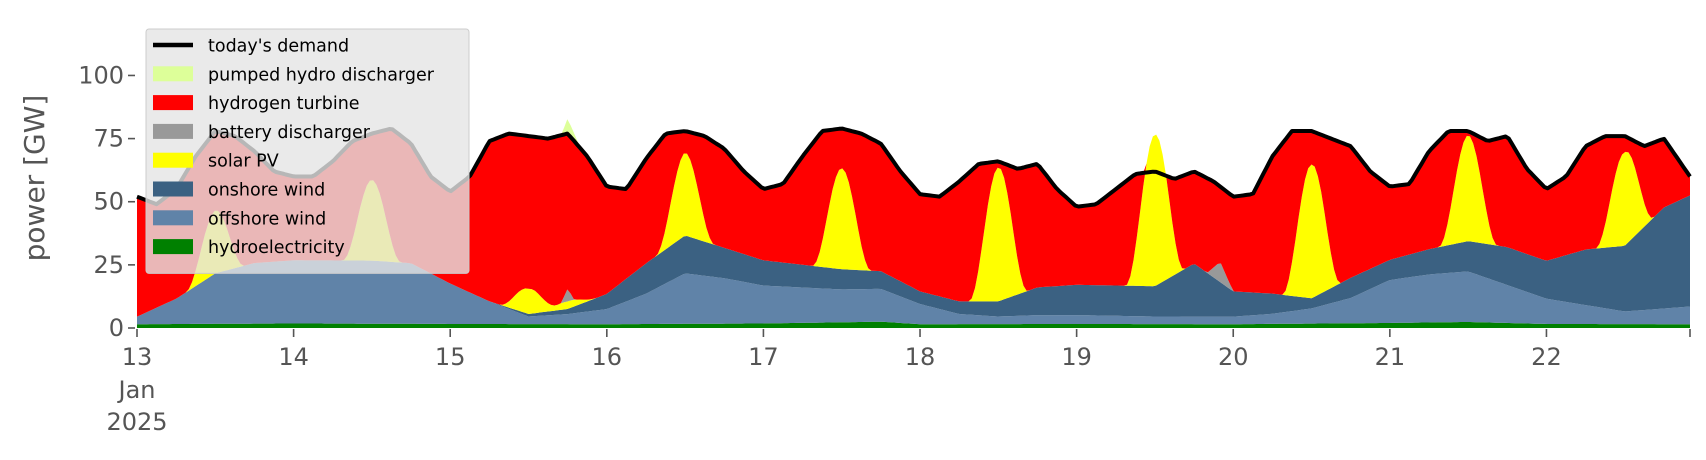 This screenshot has height=460, width=1706. I want to click on area-hydroelectricity, so click(913, 324).